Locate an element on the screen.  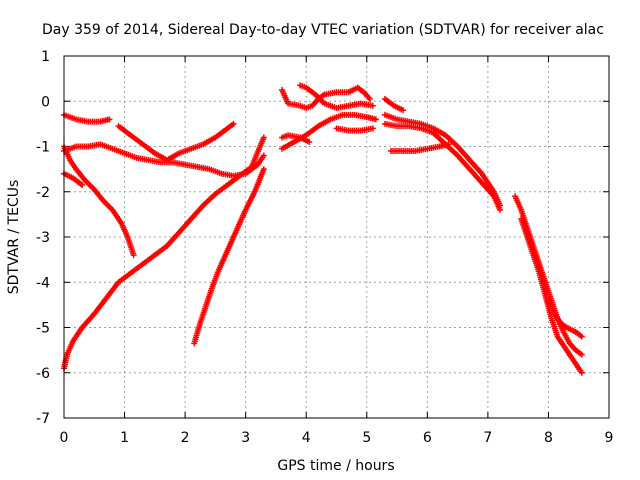
x-tick-label: 0 is located at coordinates (64, 438).